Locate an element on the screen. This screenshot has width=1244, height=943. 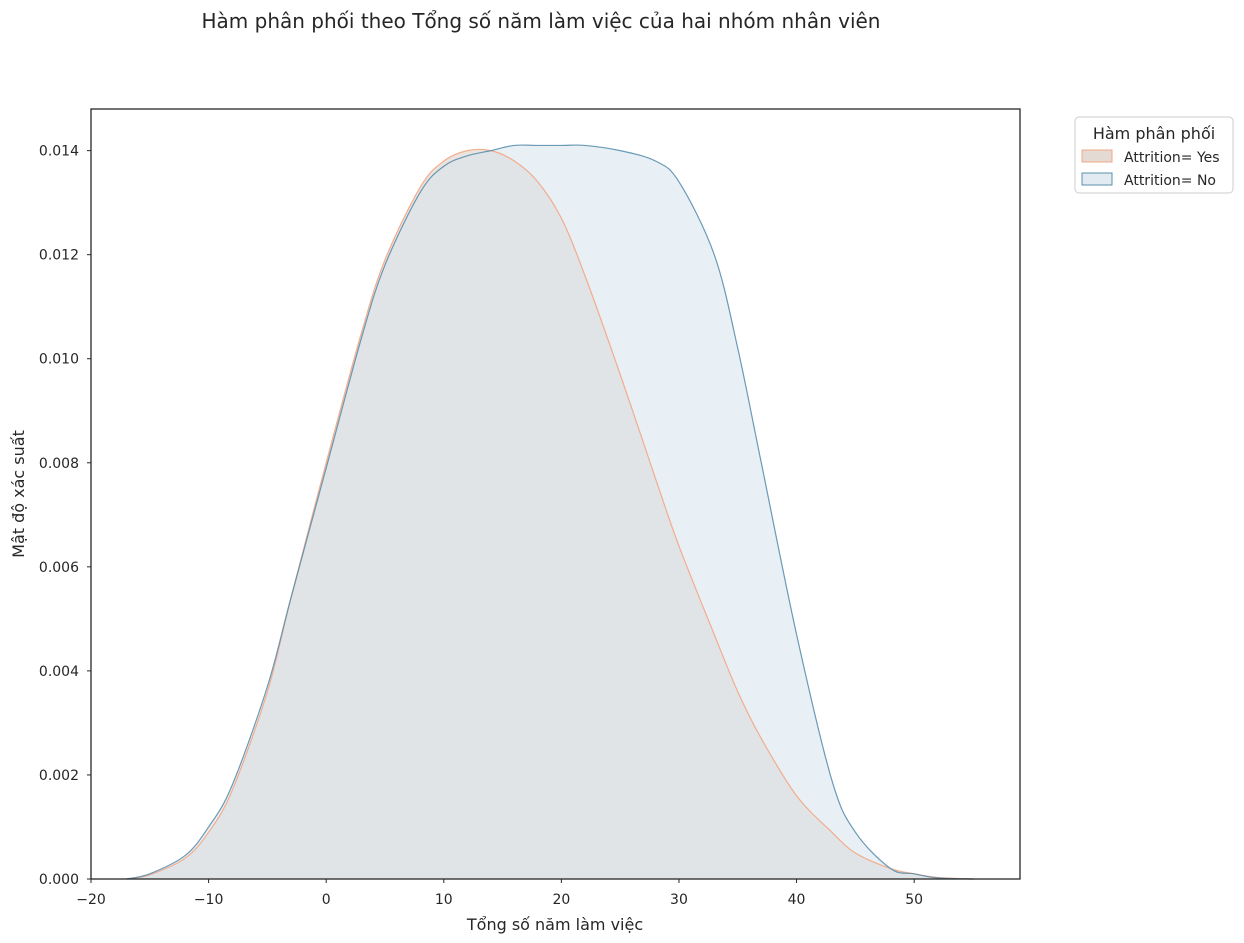
y-tick-label: 0.012 is located at coordinates (59, 256).